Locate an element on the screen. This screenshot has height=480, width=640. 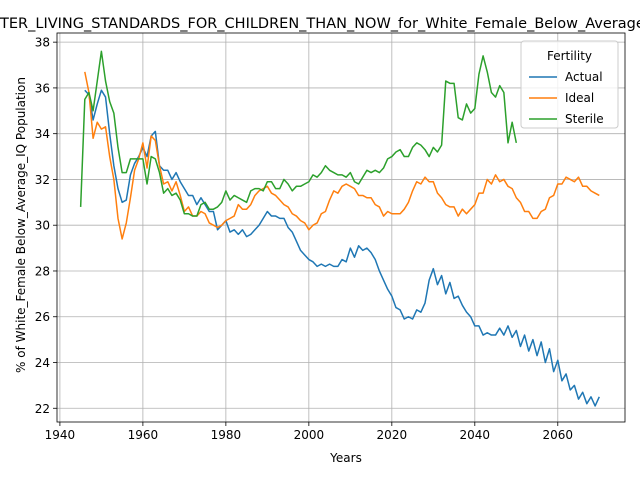
y-tick-label: 28 is located at coordinates (42, 271).